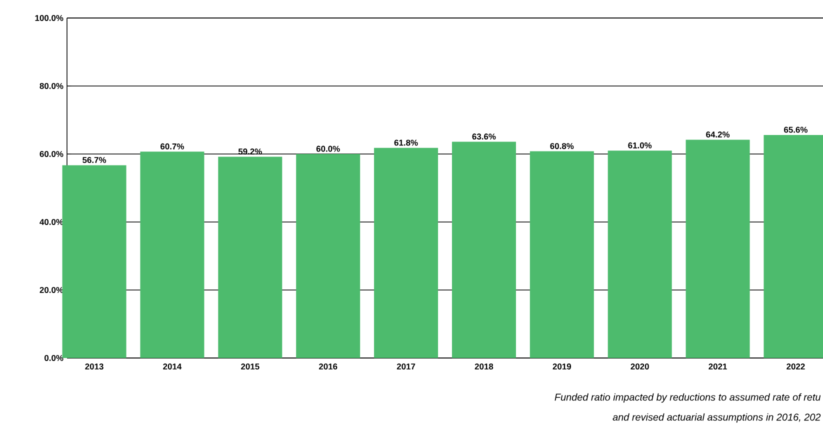 The height and width of the screenshot is (431, 823). Describe the element at coordinates (52, 290) in the screenshot. I see `y-tick-label: 20.0%` at that location.